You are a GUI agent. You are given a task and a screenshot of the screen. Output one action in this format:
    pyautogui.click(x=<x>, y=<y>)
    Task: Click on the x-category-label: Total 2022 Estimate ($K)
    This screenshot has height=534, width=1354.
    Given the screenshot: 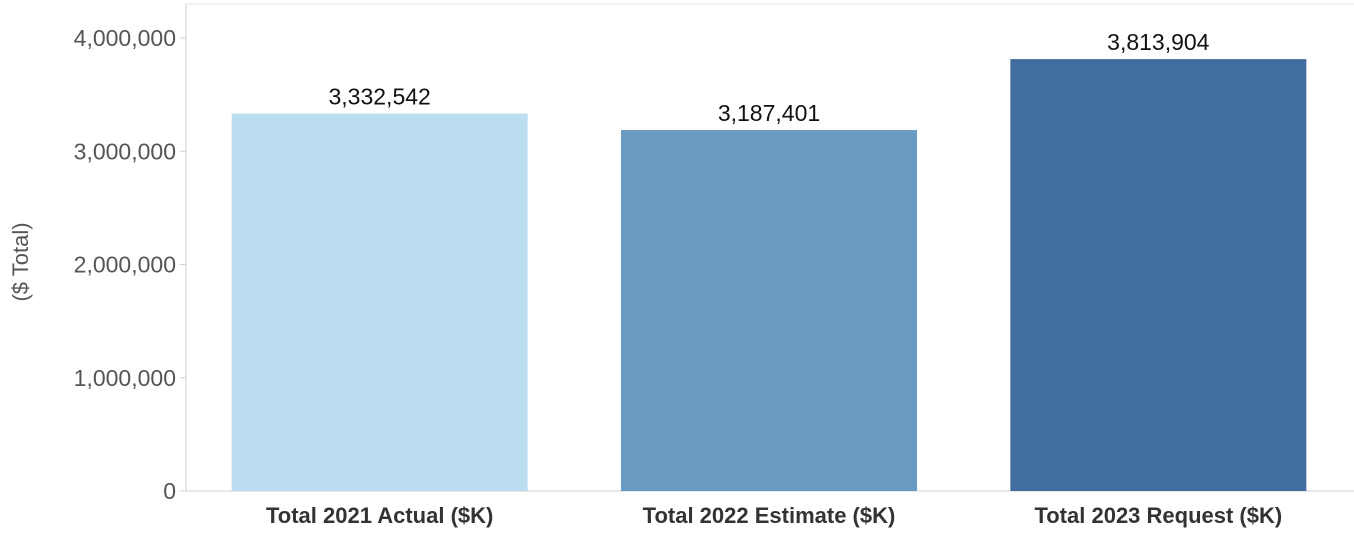 What is the action you would take?
    pyautogui.click(x=769, y=515)
    